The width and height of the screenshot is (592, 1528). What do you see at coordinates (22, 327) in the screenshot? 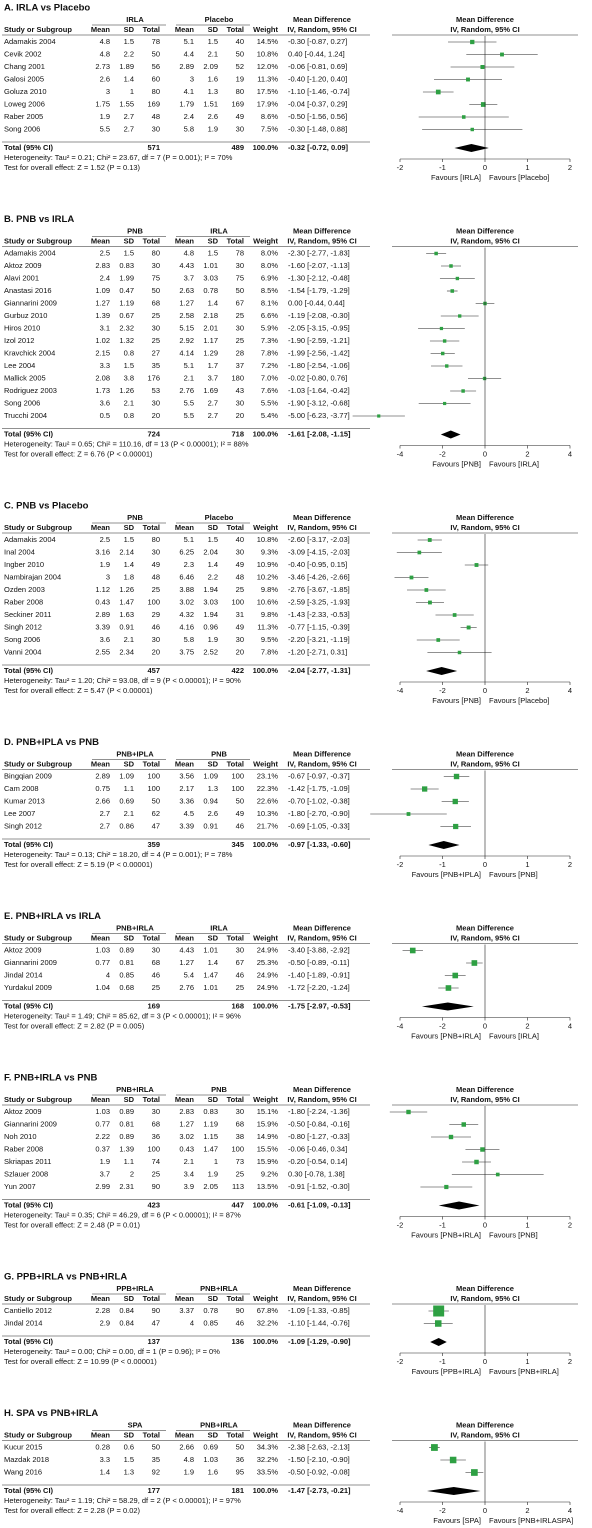
I see `study-name: Hiros 2010` at bounding box center [22, 327].